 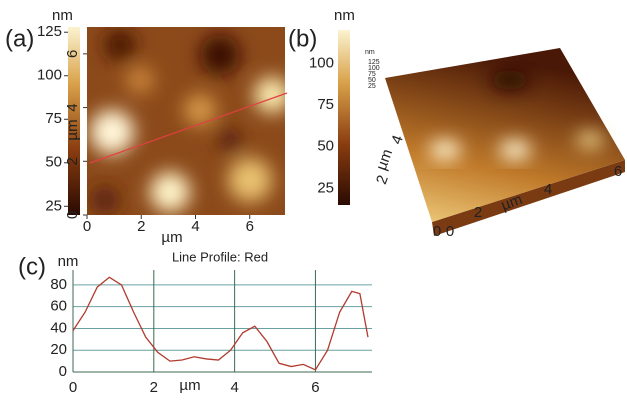 I want to click on panel-label: (c), so click(x=32, y=266).